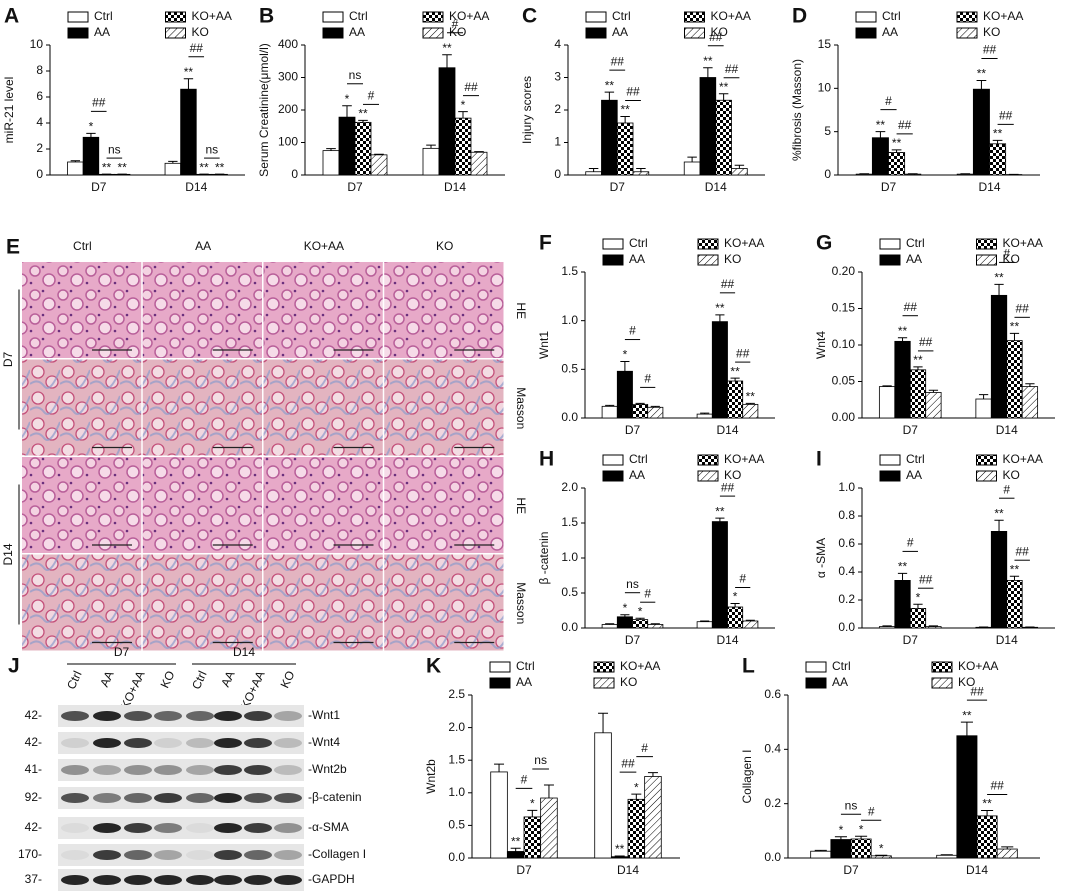 Image resolution: width=1072 pixels, height=893 pixels. What do you see at coordinates (569, 627) in the screenshot?
I see `y-tick-label: 0.0` at bounding box center [569, 627].